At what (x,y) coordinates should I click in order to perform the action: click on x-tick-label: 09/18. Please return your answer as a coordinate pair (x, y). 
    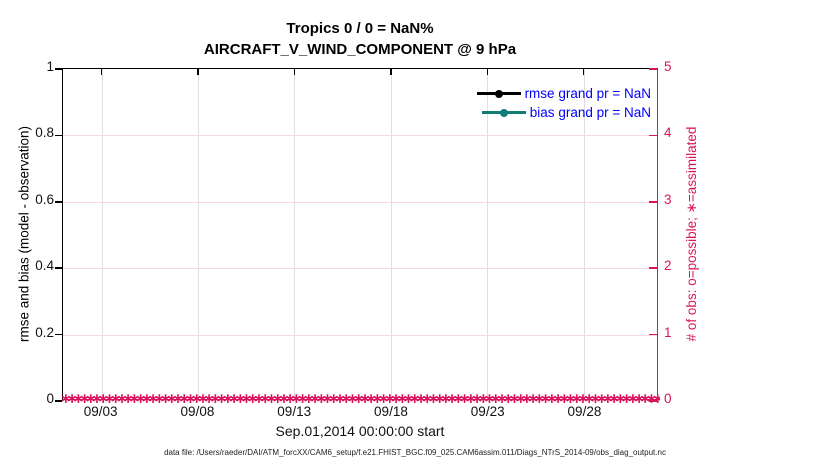
    Looking at the image, I should click on (391, 411).